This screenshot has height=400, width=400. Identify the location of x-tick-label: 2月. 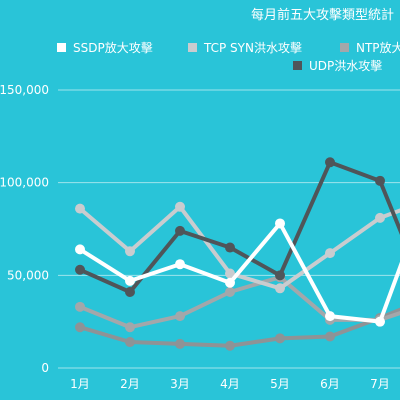
(130, 384).